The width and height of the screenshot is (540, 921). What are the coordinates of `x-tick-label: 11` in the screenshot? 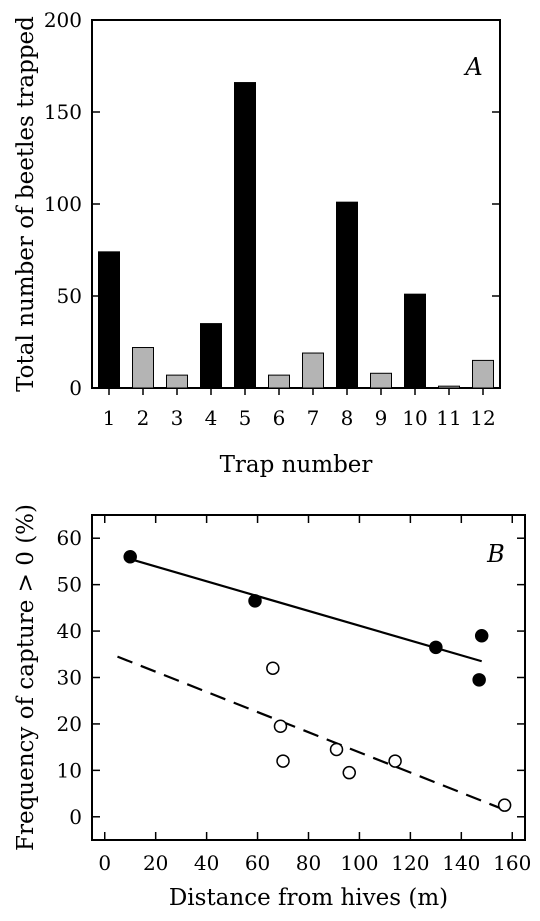 It's located at (448, 418).